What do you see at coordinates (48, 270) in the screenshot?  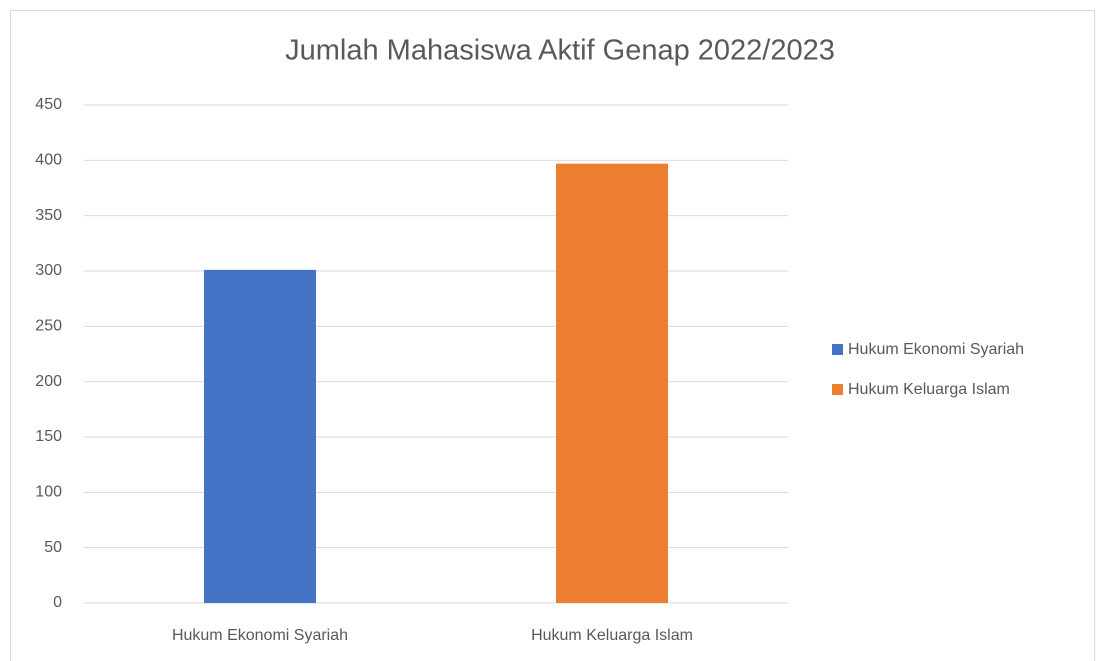 I see `y-tick-label: 300` at bounding box center [48, 270].